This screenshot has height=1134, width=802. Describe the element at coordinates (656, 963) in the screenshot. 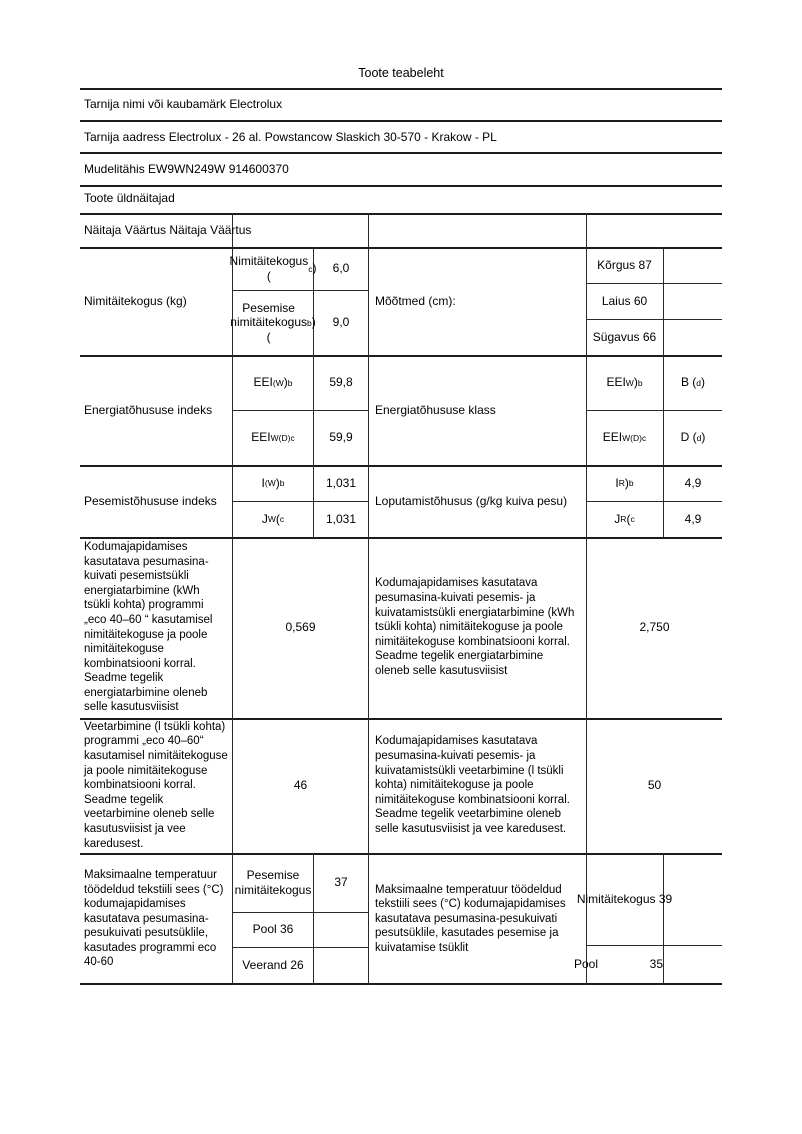

I see `max-temp-half-right-value: 35` at that location.